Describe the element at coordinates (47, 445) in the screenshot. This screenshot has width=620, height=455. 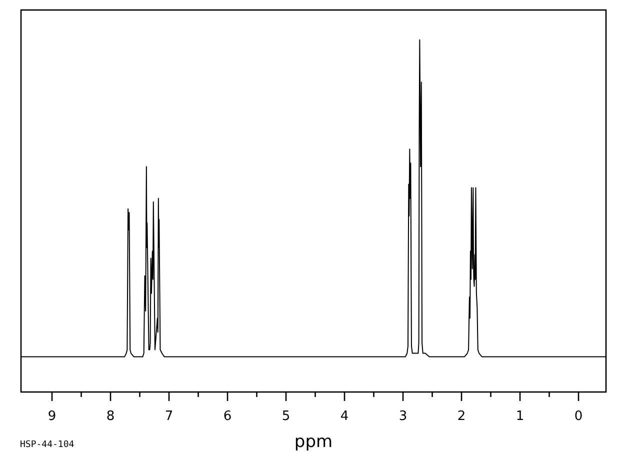
I see `text: HSP-44-104` at that location.